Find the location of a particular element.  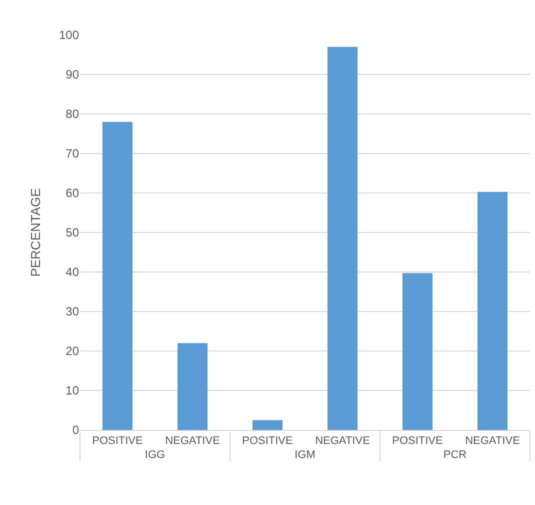

text: IGM is located at coordinates (305, 455).